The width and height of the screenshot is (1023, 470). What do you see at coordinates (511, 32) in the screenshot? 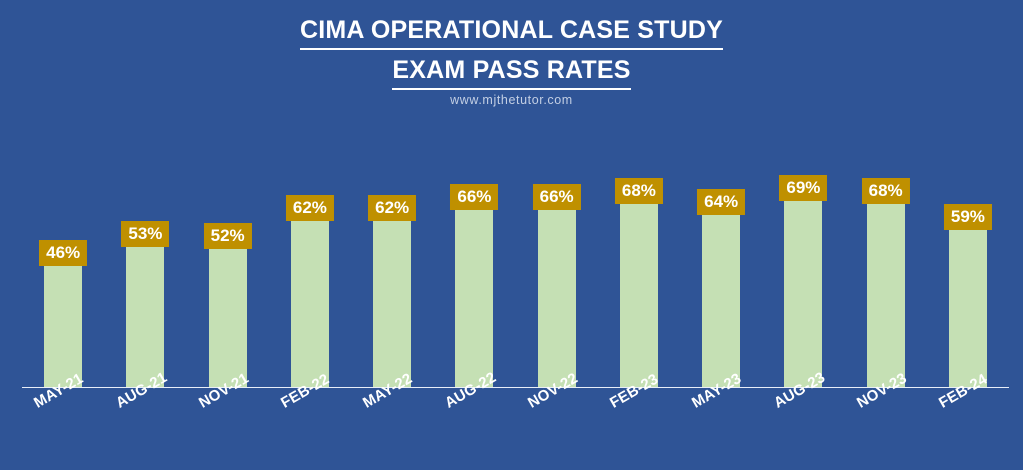
I see `page-title: CIMA OPERATIONAL CASE STUDY` at bounding box center [511, 32].